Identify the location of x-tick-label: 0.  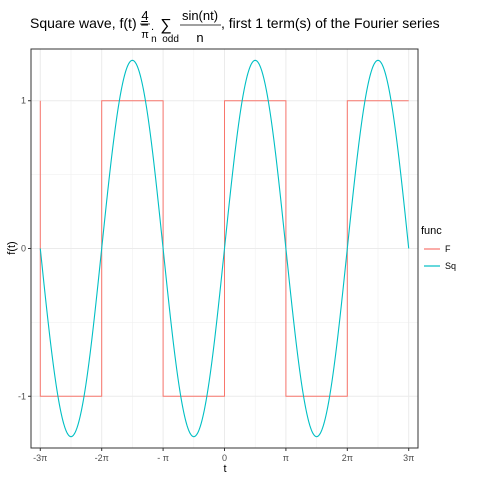
(224, 458).